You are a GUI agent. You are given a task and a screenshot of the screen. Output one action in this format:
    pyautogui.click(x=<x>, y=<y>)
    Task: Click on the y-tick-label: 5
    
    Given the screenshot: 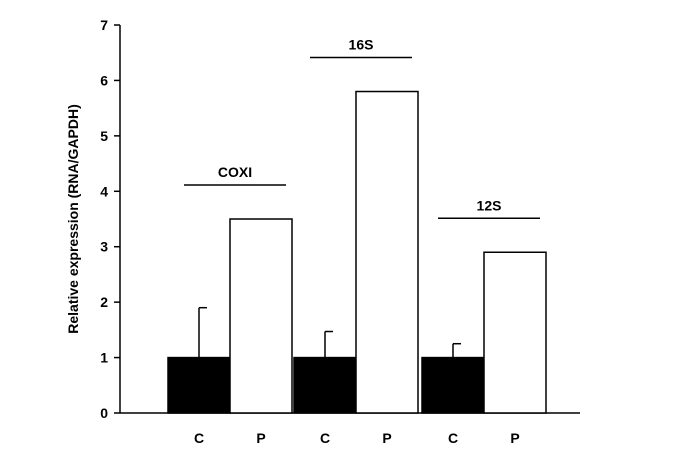 What is the action you would take?
    pyautogui.click(x=104, y=136)
    